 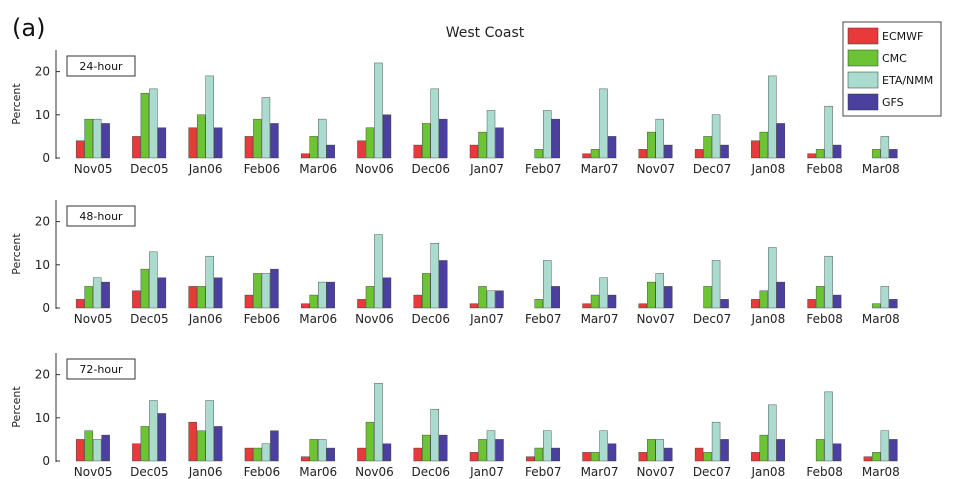 I want to click on bar-ecmwf-jan07, so click(x=474, y=306).